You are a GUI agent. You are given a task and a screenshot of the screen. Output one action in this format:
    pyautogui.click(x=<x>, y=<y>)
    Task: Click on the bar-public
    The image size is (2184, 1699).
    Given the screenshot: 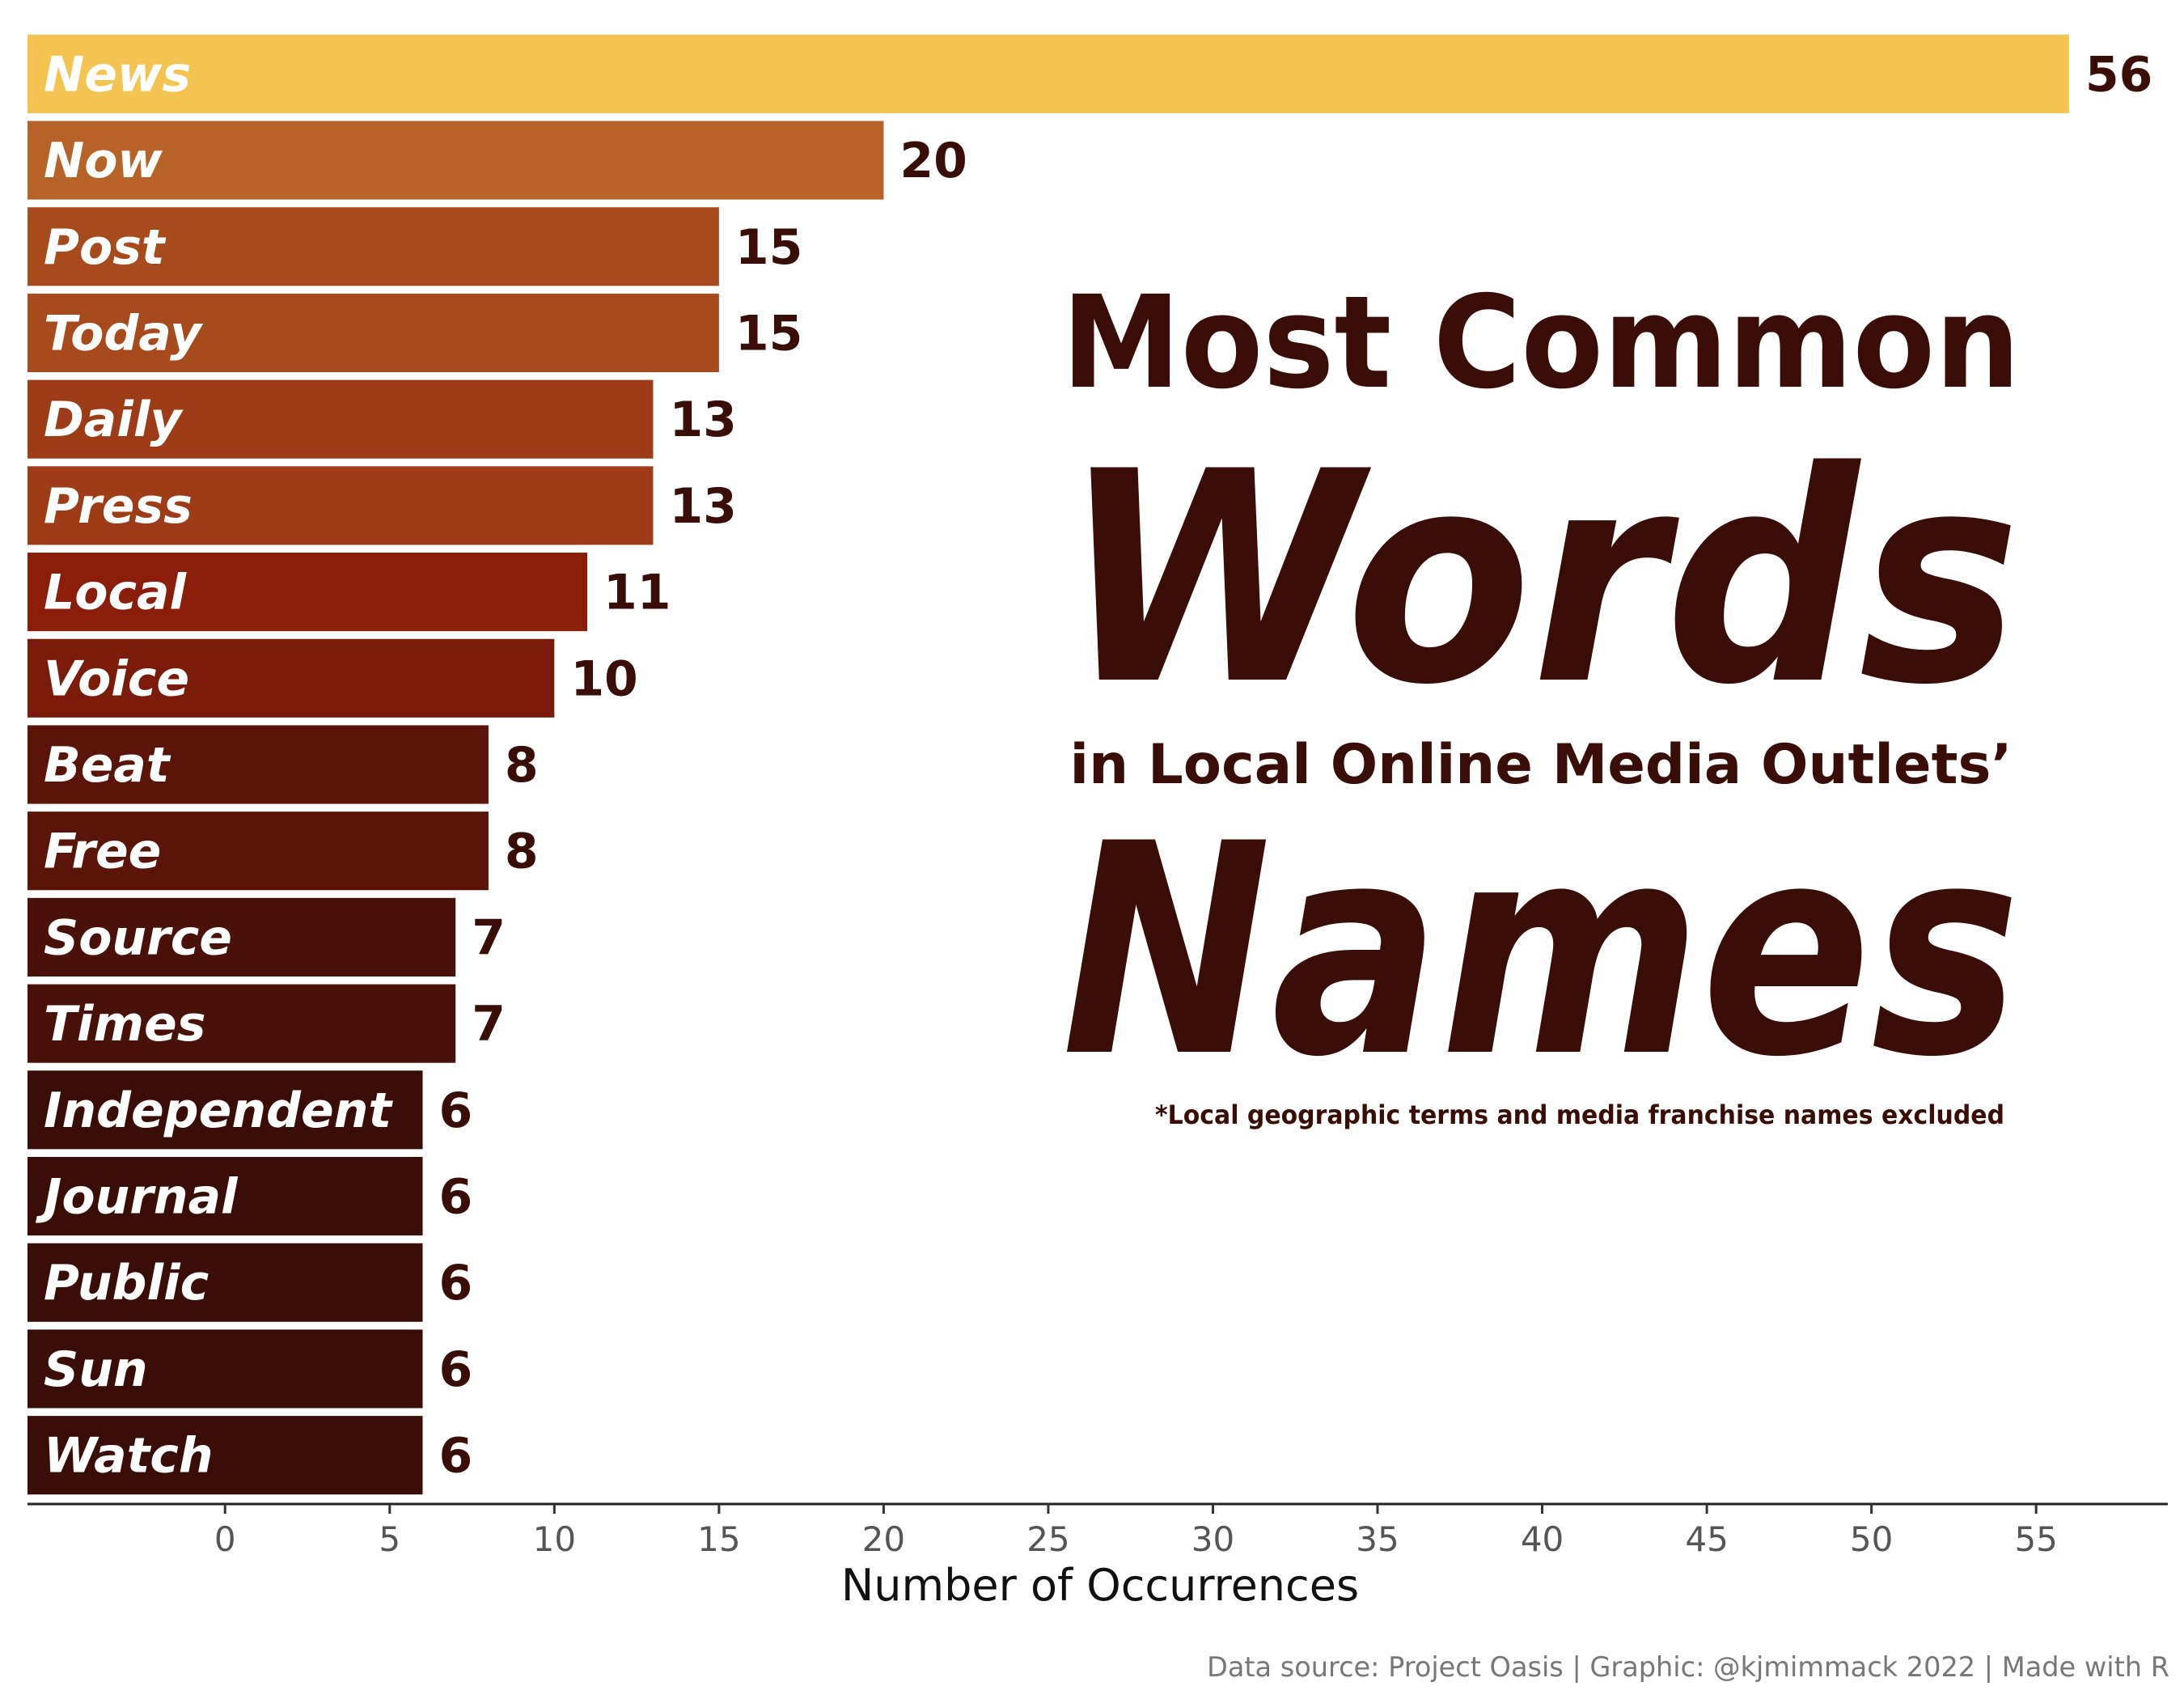 What is the action you would take?
    pyautogui.click(x=225, y=1282)
    